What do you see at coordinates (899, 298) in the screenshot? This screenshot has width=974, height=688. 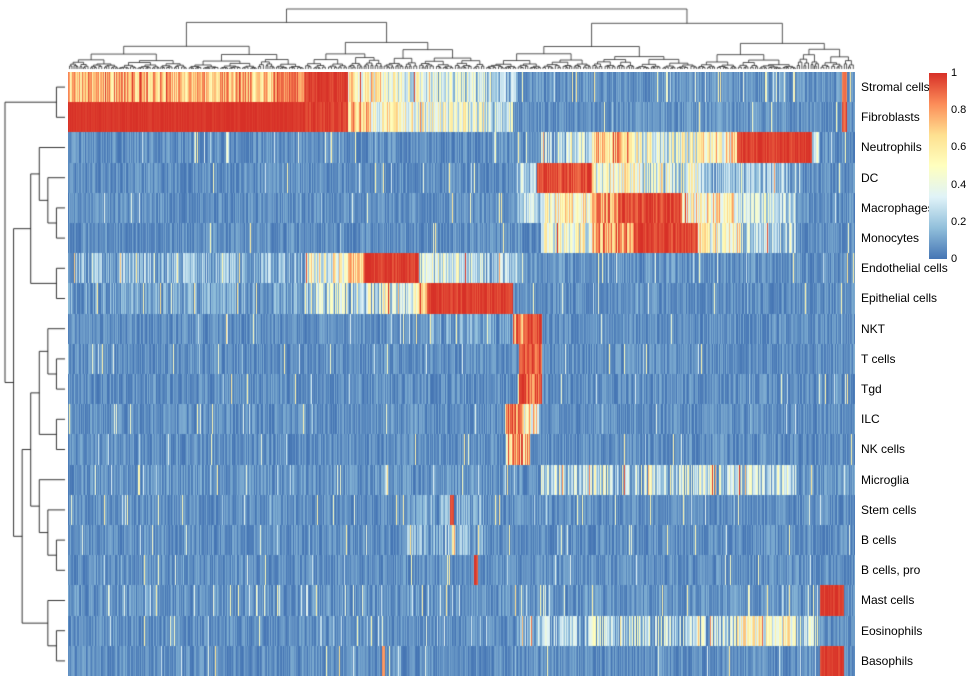 I see `row-label: Epithelial cells` at bounding box center [899, 298].